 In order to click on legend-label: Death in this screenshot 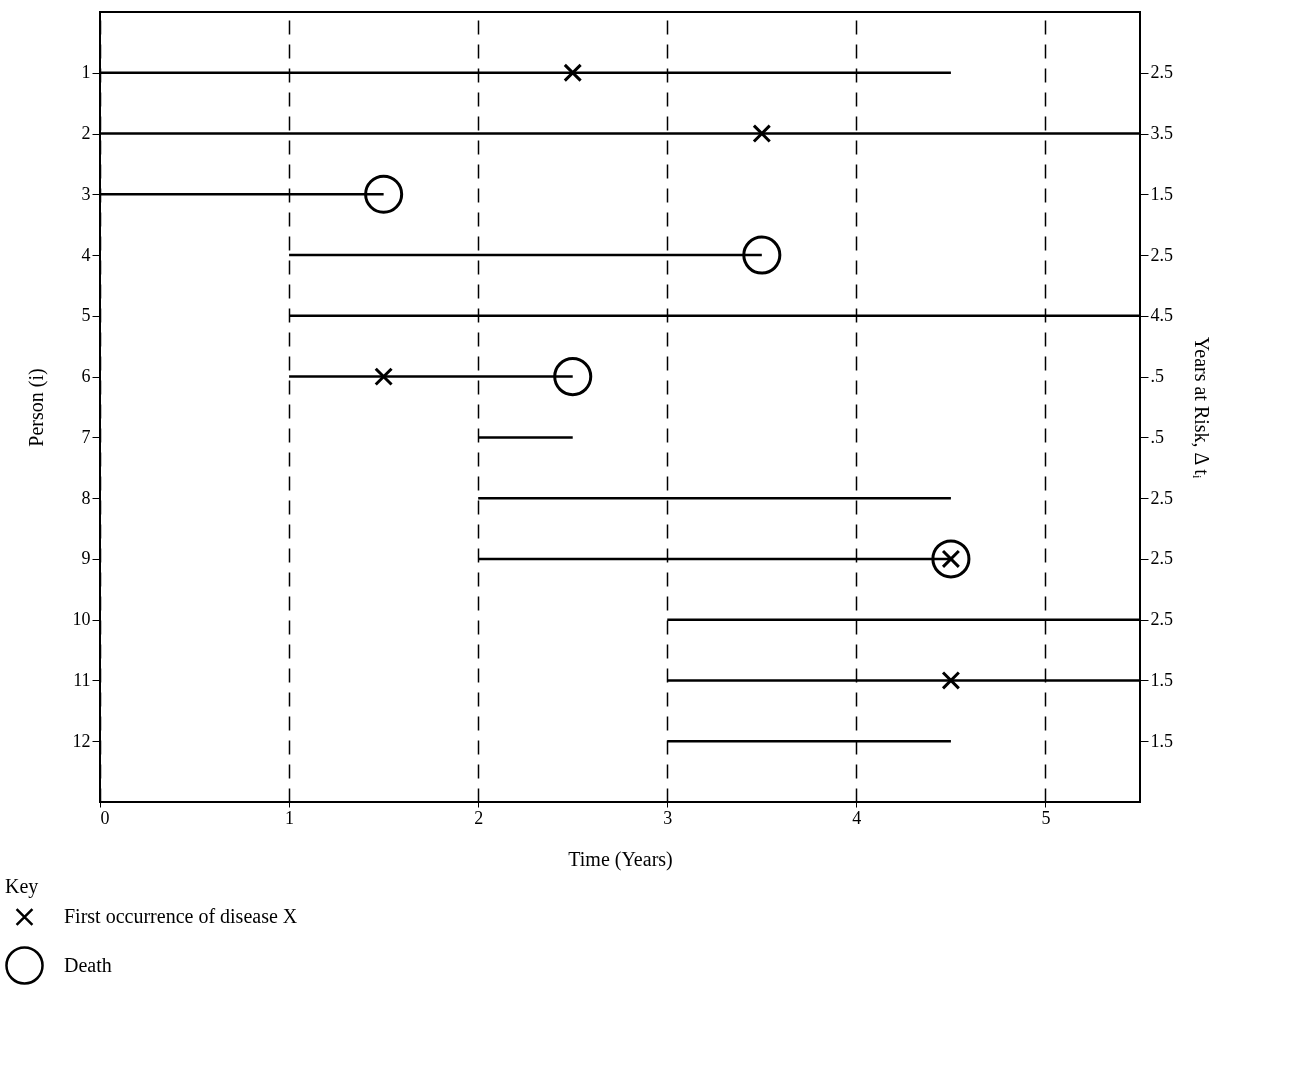, I will do `click(88, 964)`.